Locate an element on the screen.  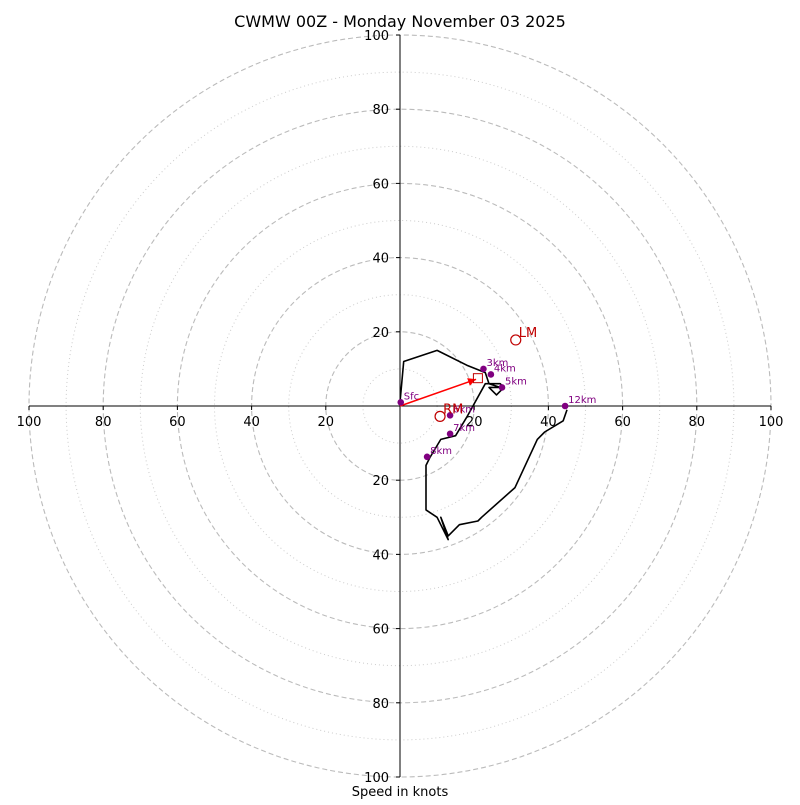
height-marker-label: 6km is located at coordinates (464, 409).